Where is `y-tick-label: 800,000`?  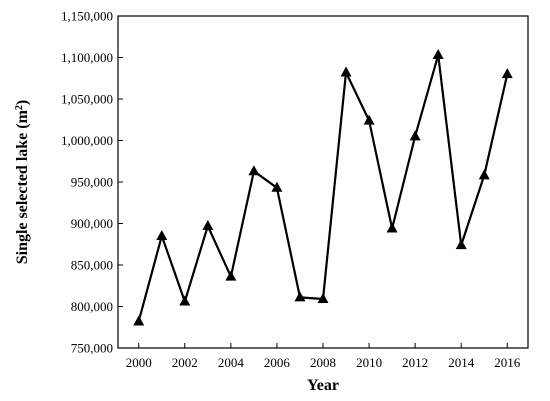
y-tick-label: 800,000 is located at coordinates (92, 306).